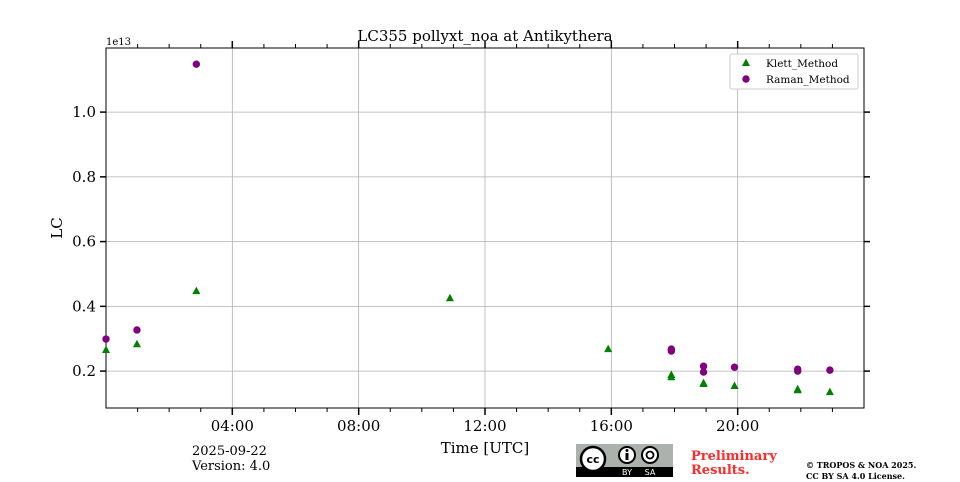 The width and height of the screenshot is (960, 482). Describe the element at coordinates (861, 465) in the screenshot. I see `copyright-line-1: © TROPOS & NOA 2025.` at that location.